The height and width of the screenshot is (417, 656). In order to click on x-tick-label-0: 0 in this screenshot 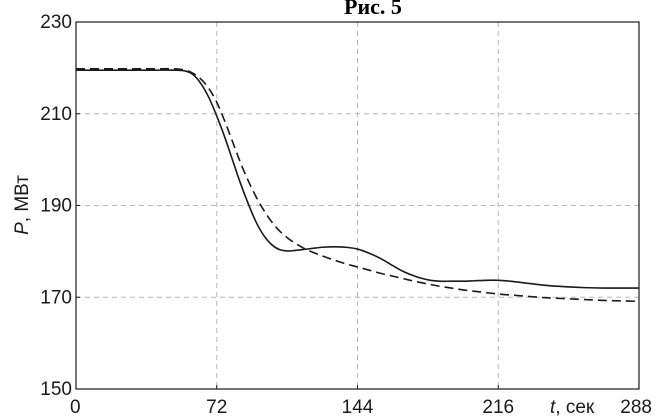, I will do `click(75, 407)`.